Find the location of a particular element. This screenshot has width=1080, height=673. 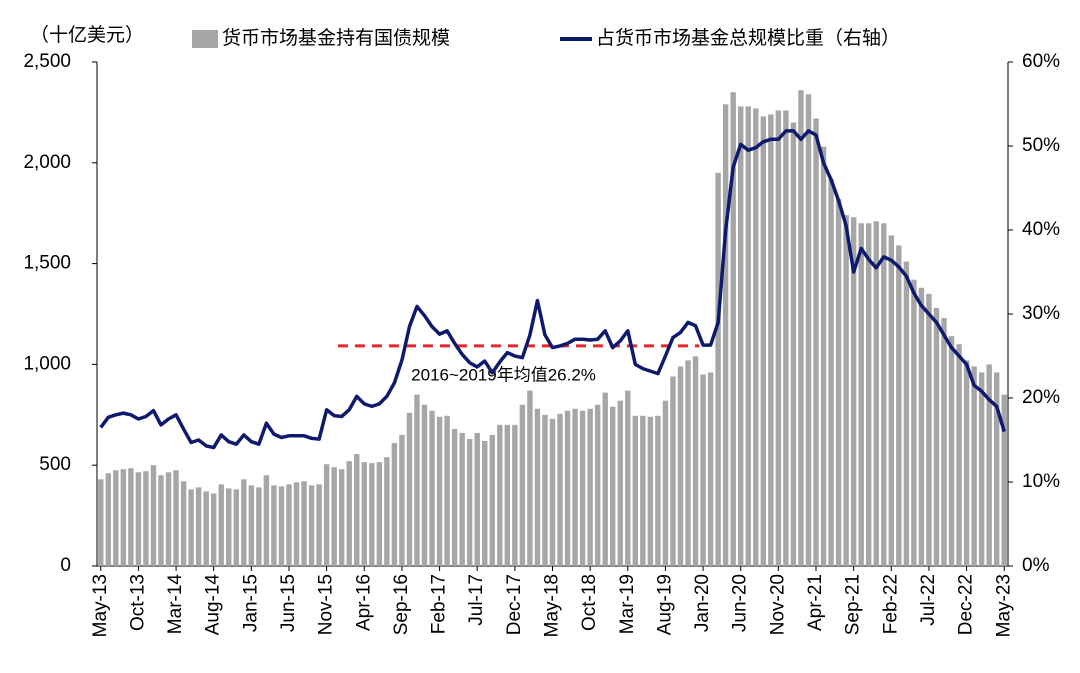

x-tick-label: Dec-17 is located at coordinates (514, 604).